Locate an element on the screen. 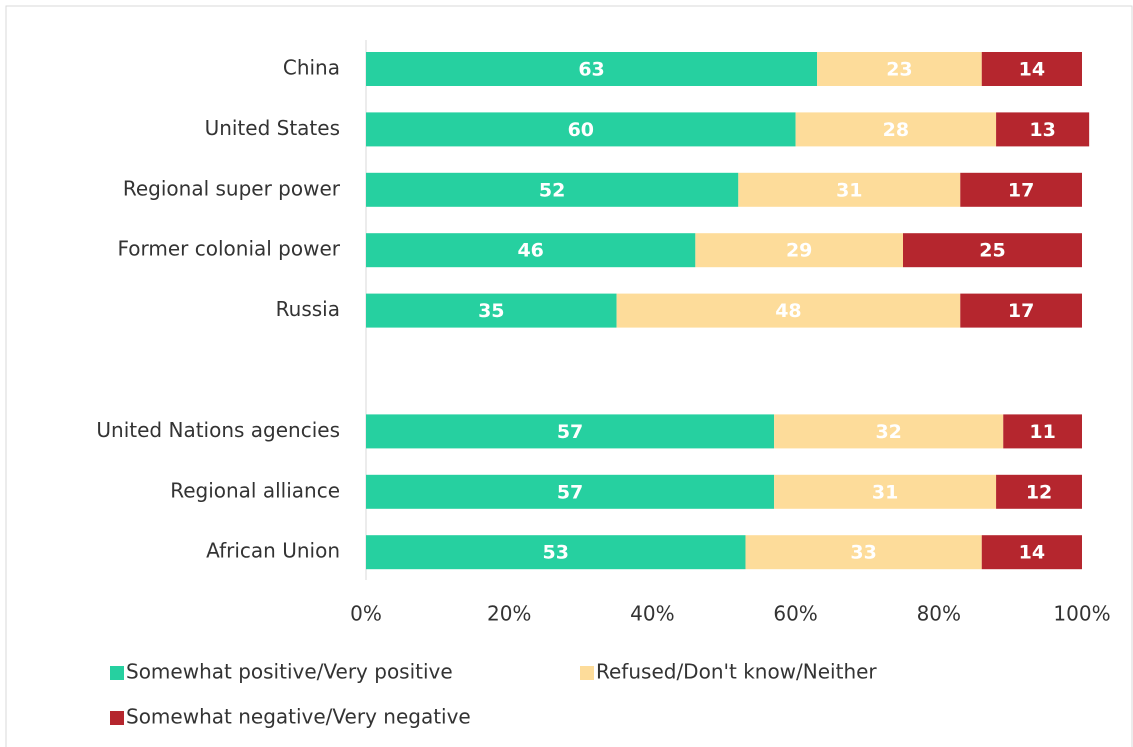 This screenshot has height=747, width=1133. y-tick-label: Former colonial power is located at coordinates (228, 249).